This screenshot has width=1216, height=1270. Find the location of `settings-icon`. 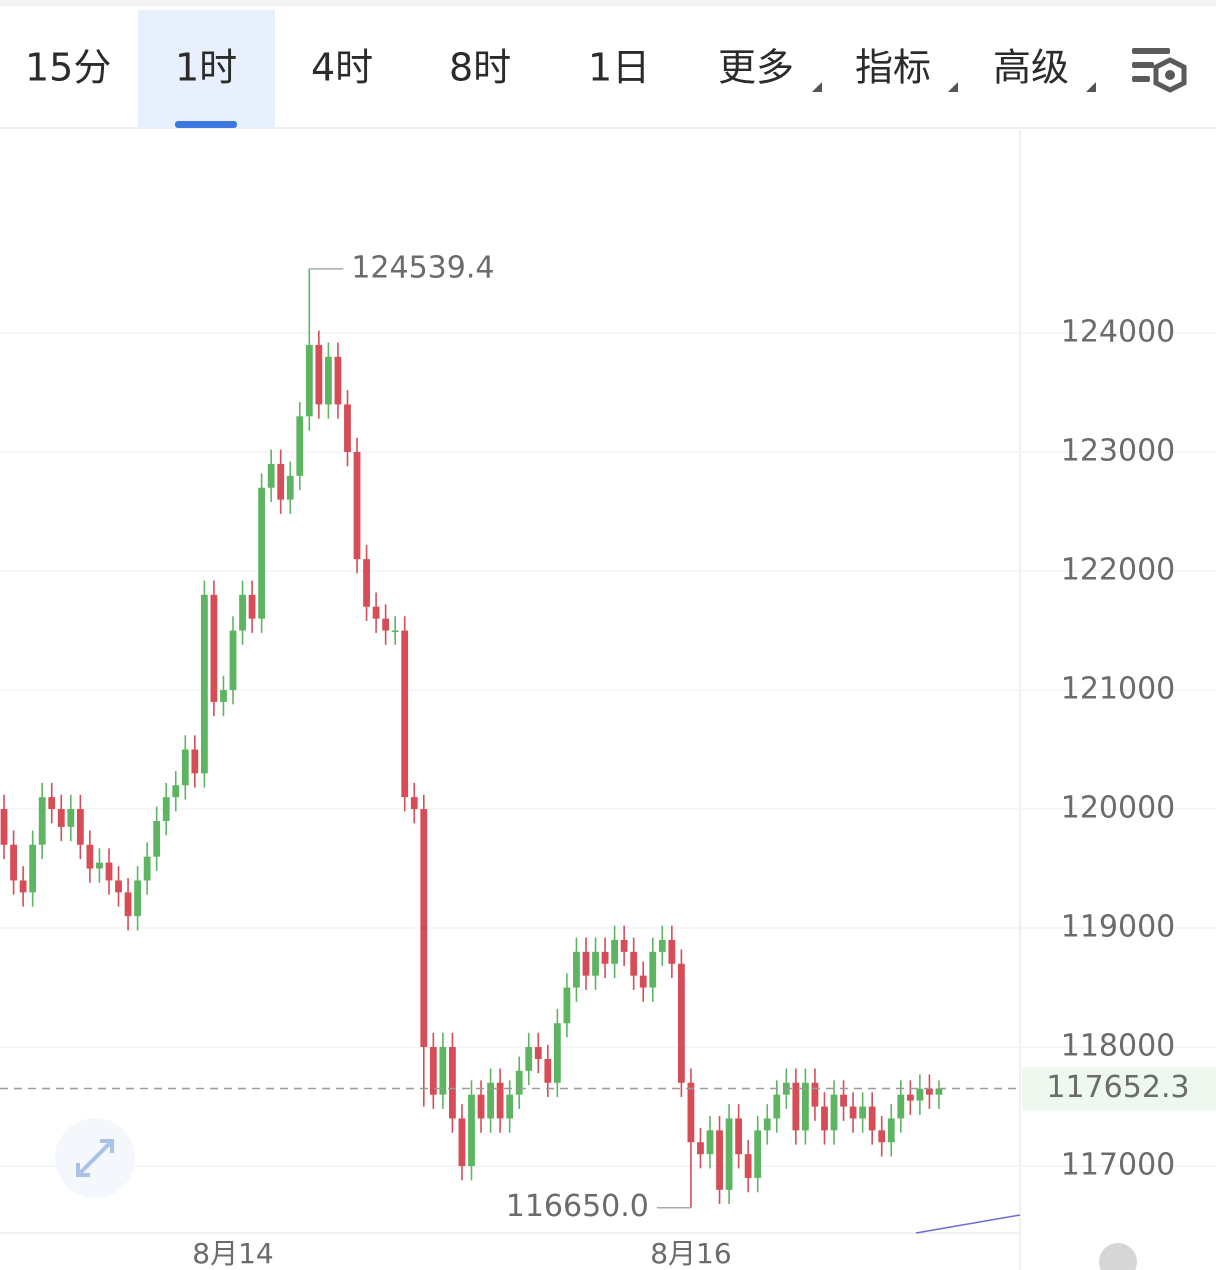

settings-icon is located at coordinates (1159, 70).